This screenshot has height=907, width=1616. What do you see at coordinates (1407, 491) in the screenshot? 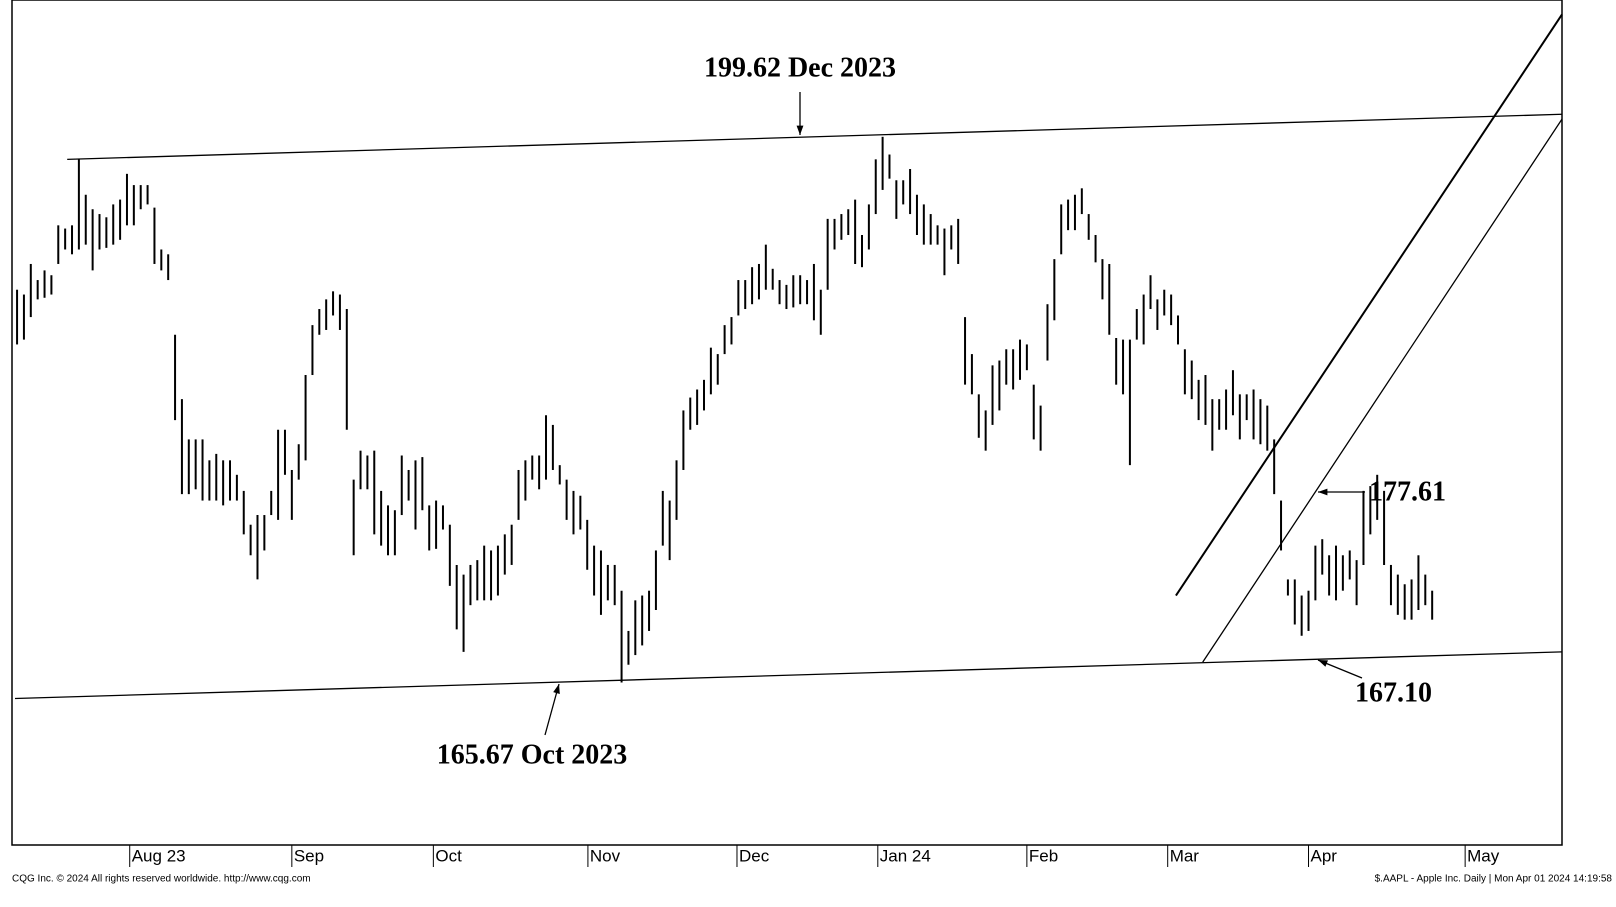
I see `annotation: 177.61` at bounding box center [1407, 491].